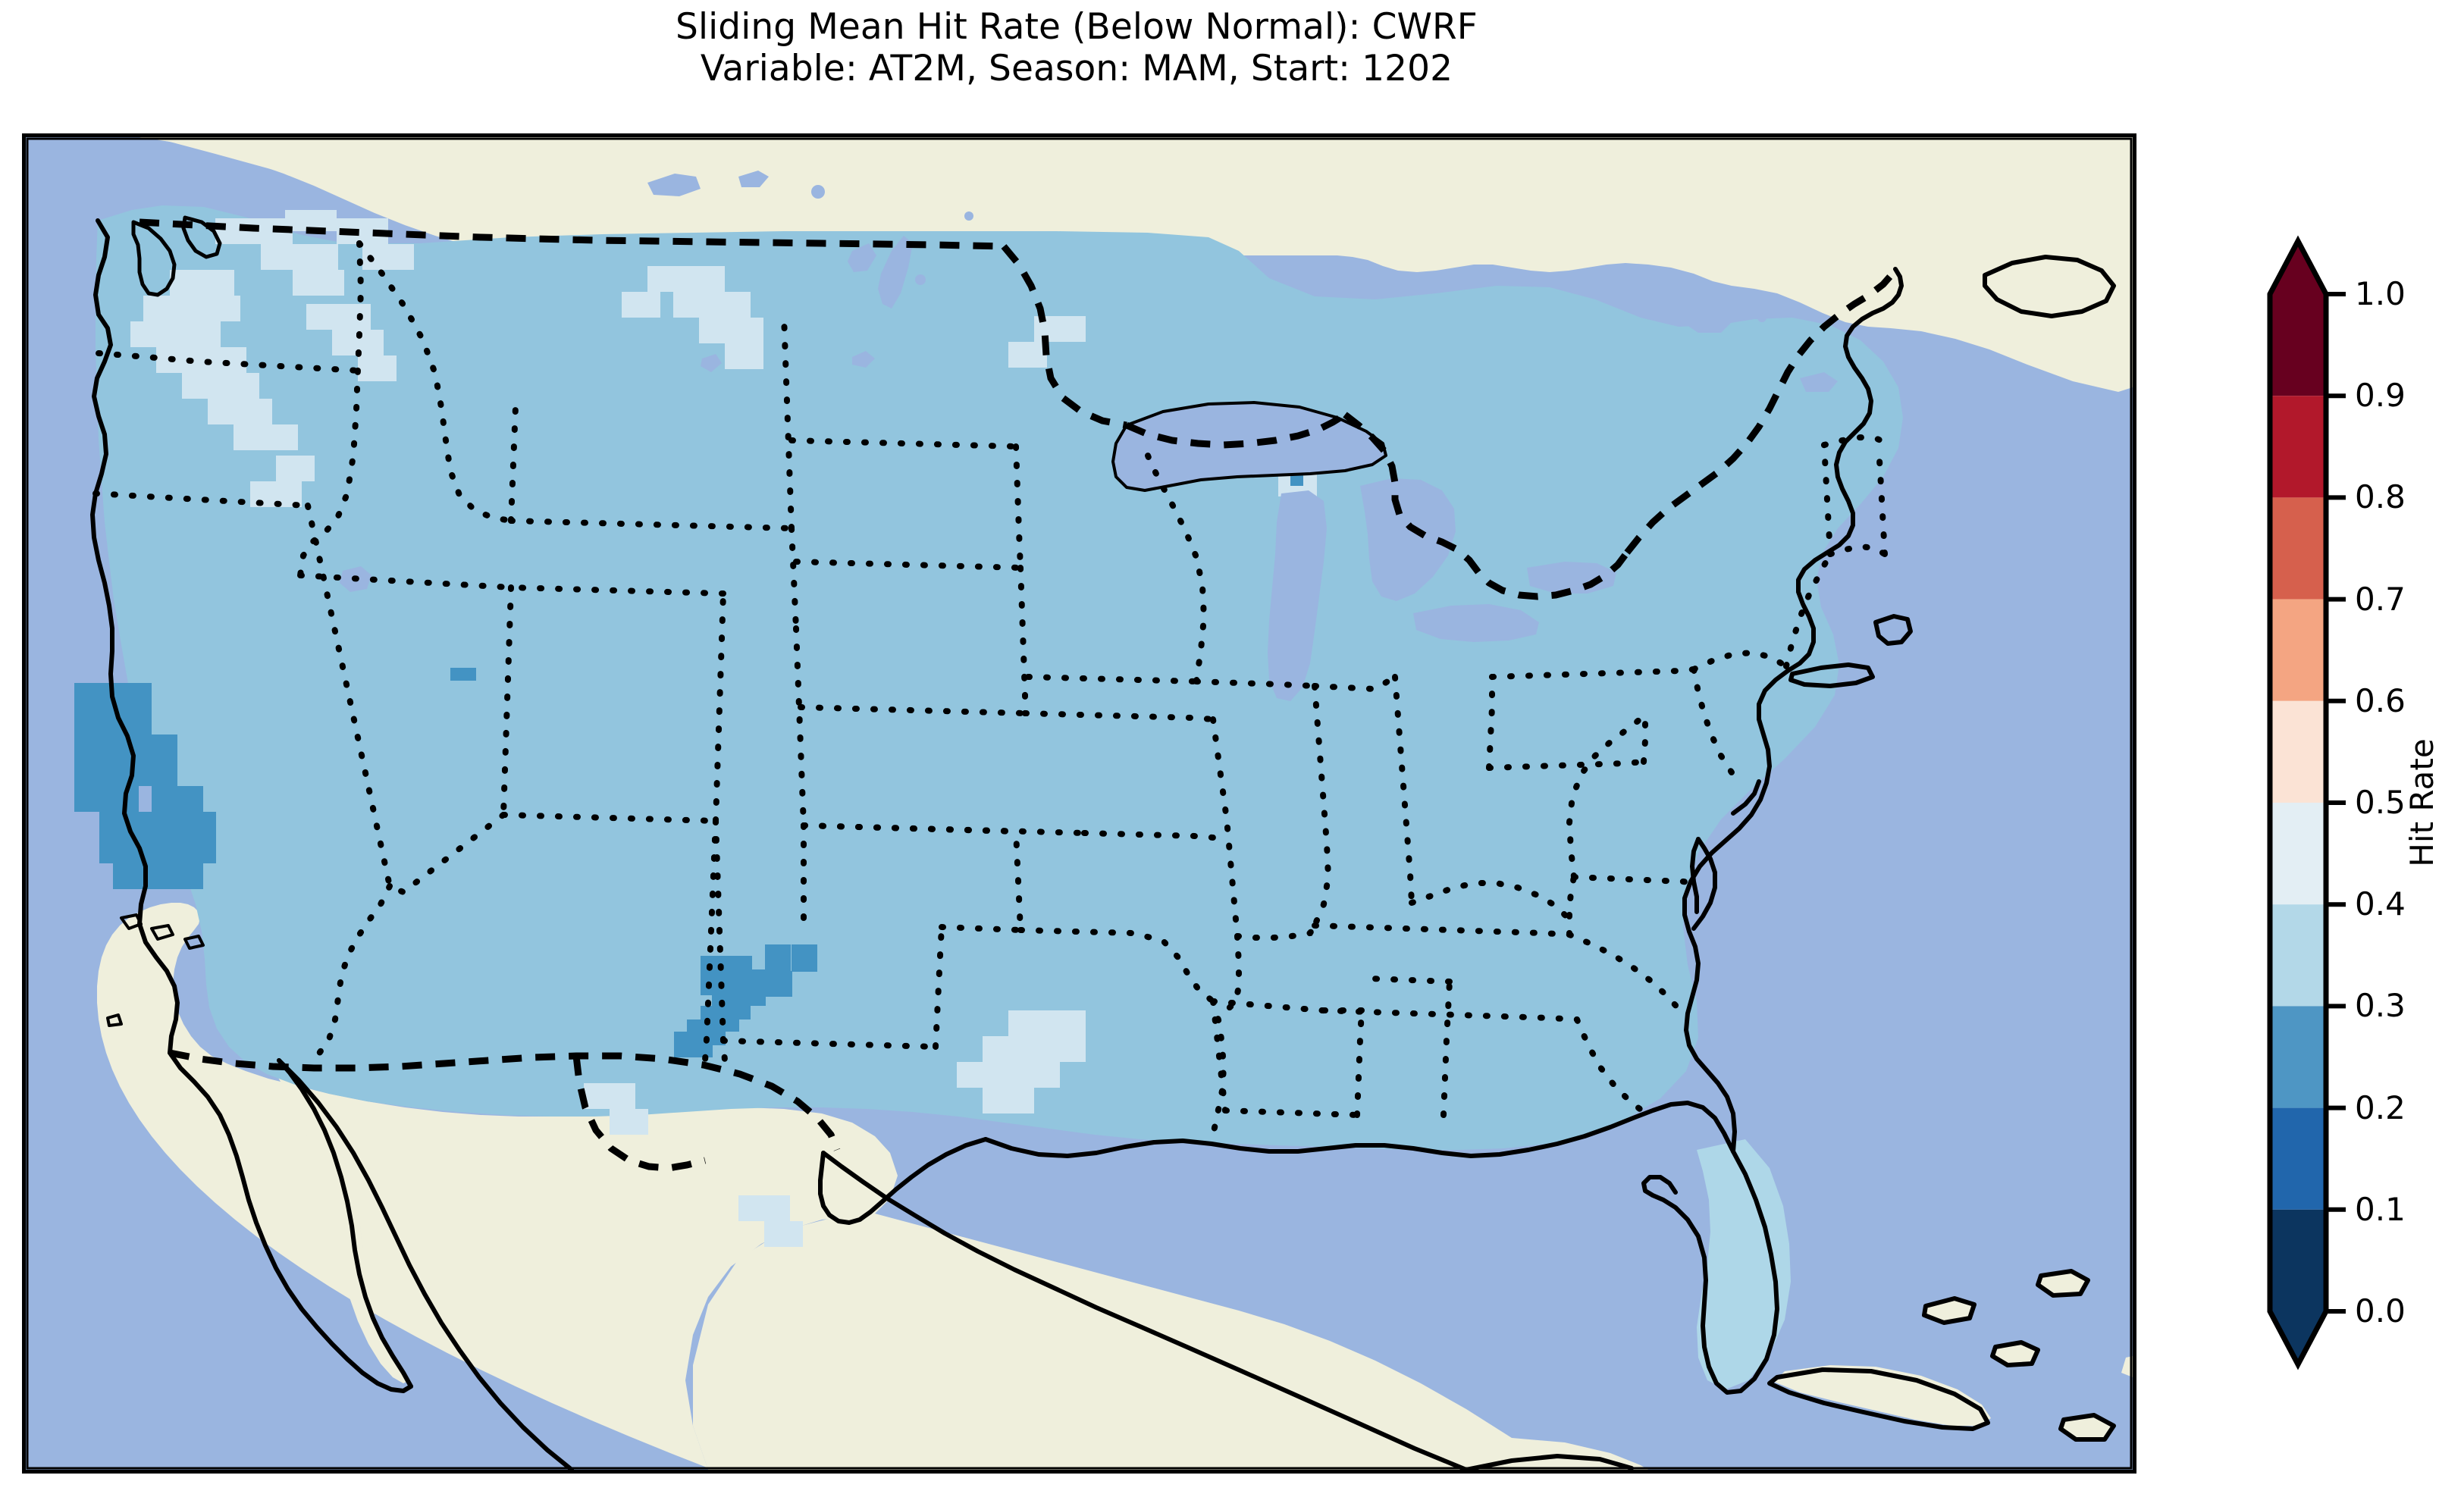 The width and height of the screenshot is (2464, 1494). I want to click on cb-tick-8: 0.3, so click(2381, 1006).